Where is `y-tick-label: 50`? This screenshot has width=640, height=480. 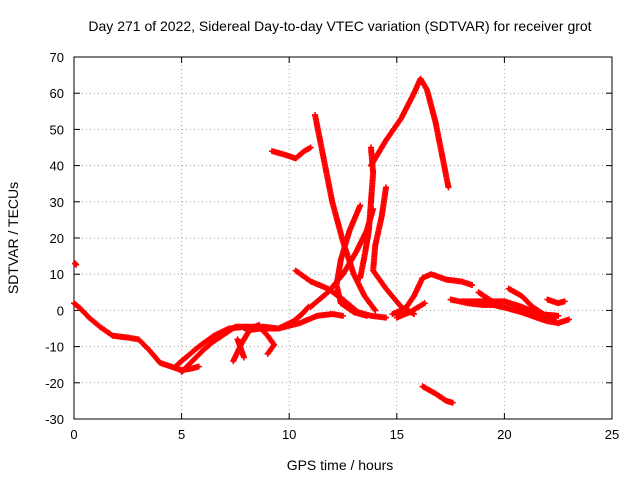 y-tick-label: 50 is located at coordinates (57, 129).